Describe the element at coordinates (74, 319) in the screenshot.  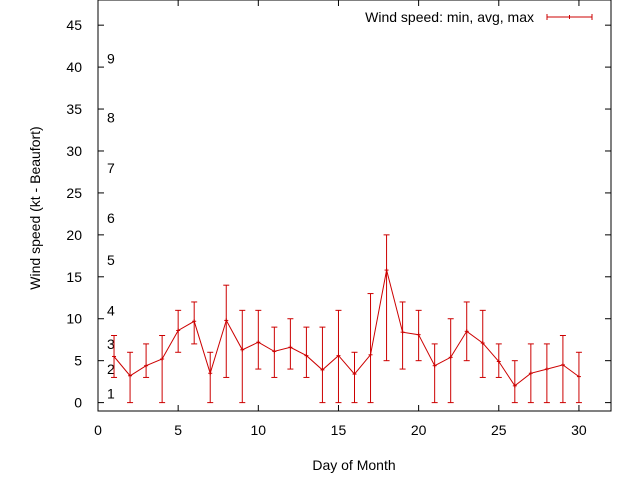
I see `y-tick-label: 10` at that location.